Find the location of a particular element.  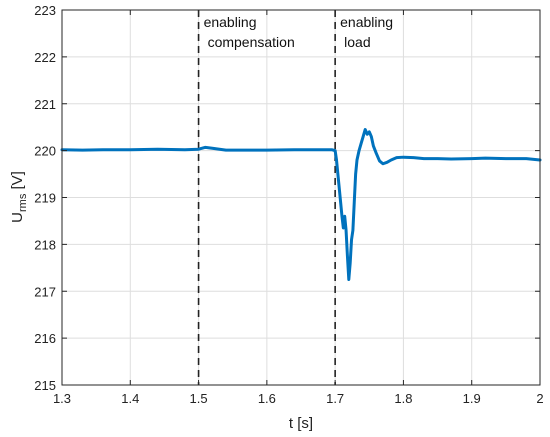

y-tick-label: 223 is located at coordinates (45, 10).